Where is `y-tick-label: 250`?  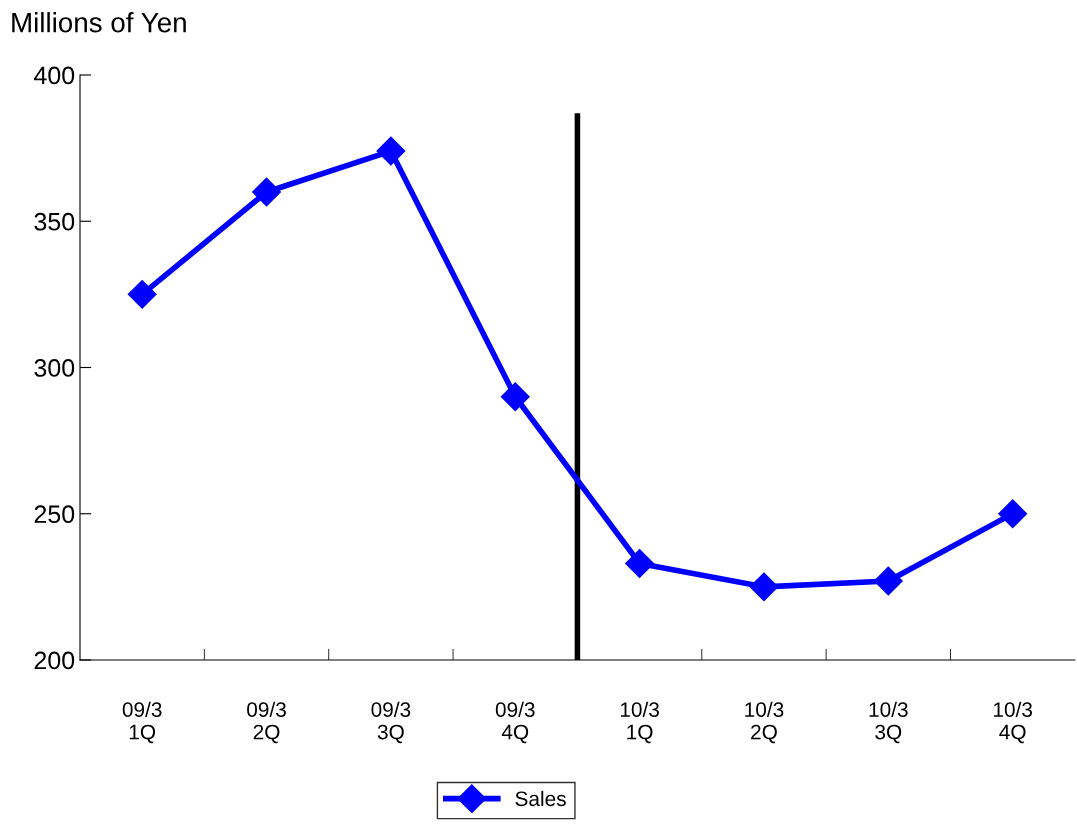
y-tick-label: 250 is located at coordinates (54, 514).